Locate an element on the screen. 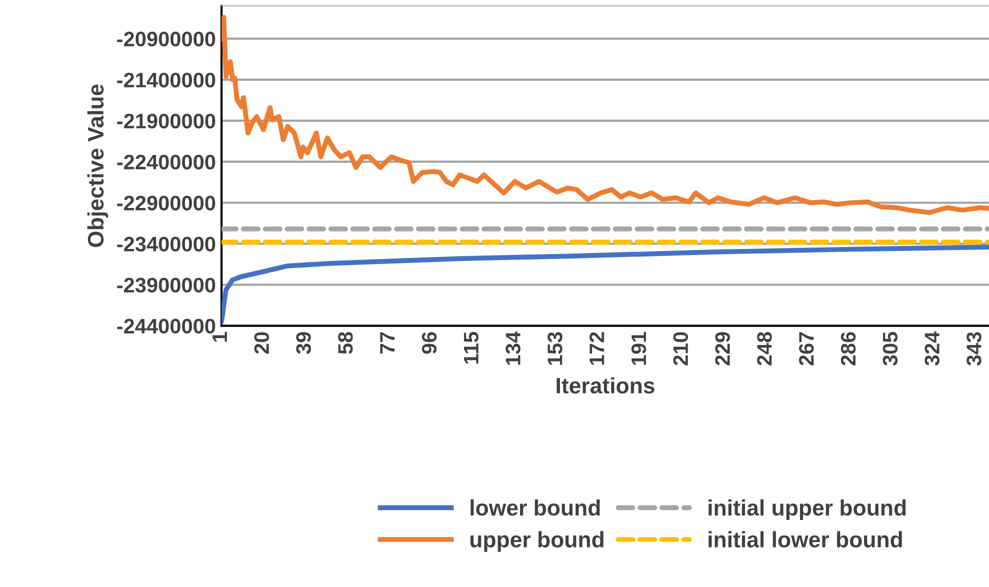 The width and height of the screenshot is (989, 587). y-tick-label: -22900000 is located at coordinates (166, 203).